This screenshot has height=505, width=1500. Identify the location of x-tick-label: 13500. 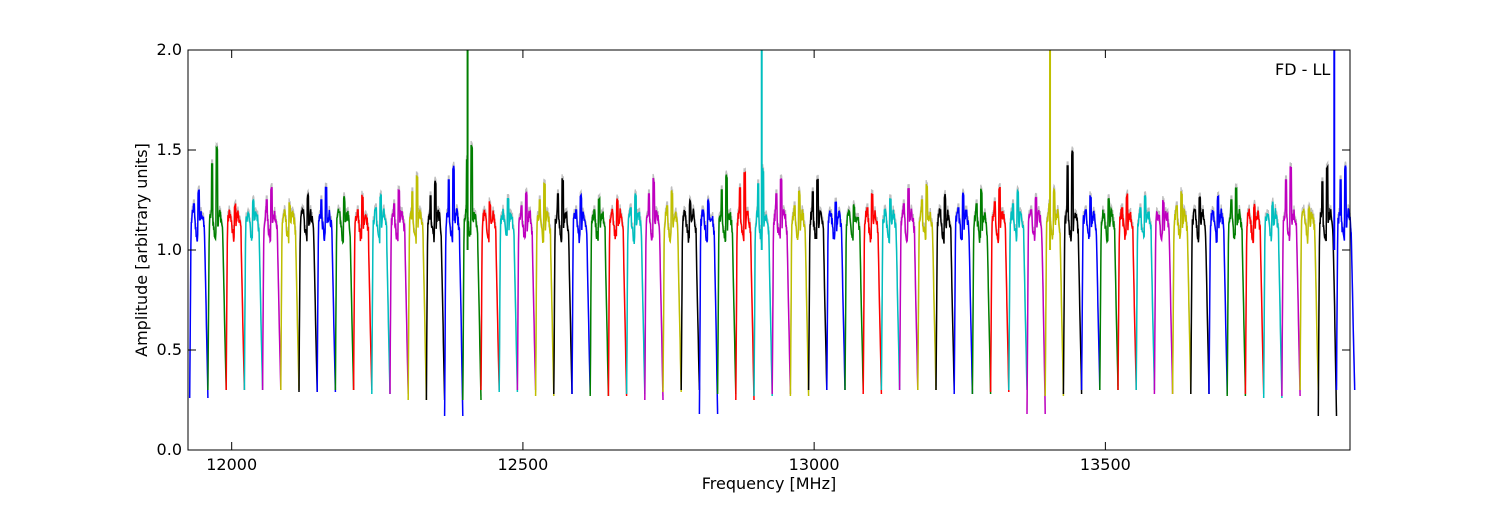
(1105, 464).